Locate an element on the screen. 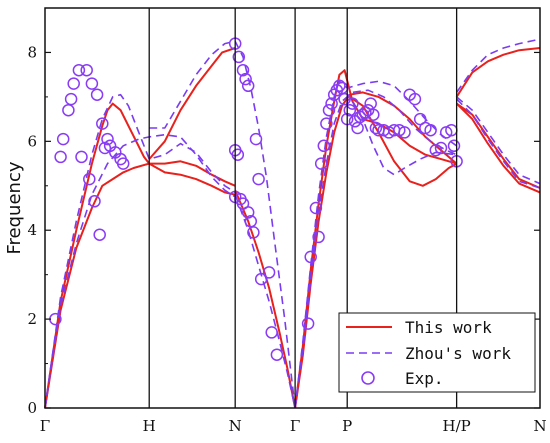  legend: This work Zhou's work Exp. is located at coordinates (437, 352).